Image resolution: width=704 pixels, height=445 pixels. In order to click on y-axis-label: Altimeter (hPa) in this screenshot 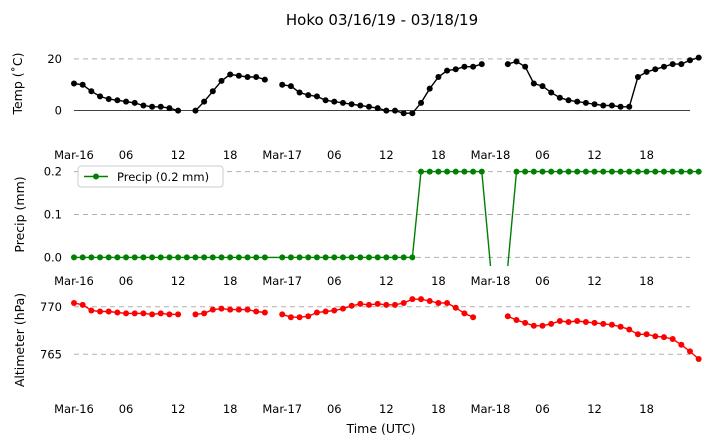, I will do `click(19, 340)`.